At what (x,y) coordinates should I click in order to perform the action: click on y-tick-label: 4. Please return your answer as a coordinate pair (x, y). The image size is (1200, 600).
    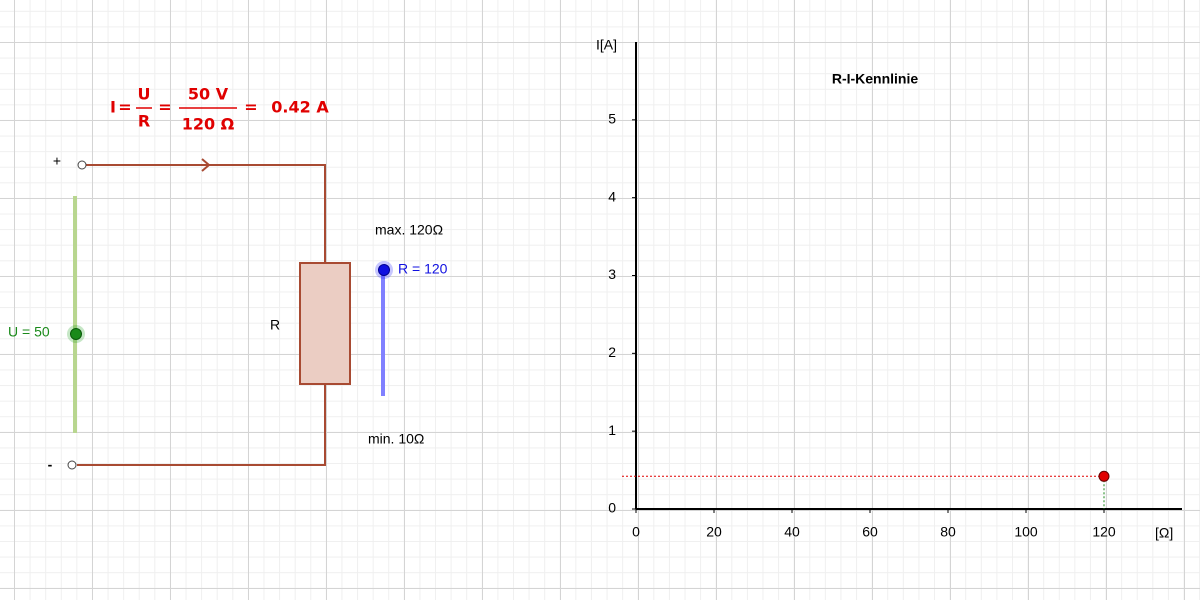
    Looking at the image, I should click on (612, 196).